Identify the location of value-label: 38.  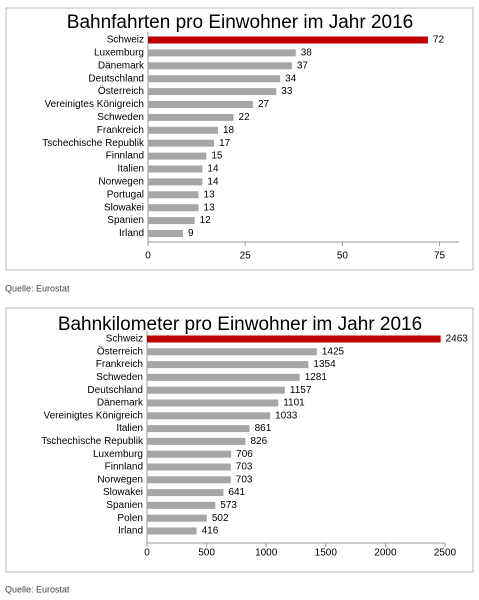
(307, 53).